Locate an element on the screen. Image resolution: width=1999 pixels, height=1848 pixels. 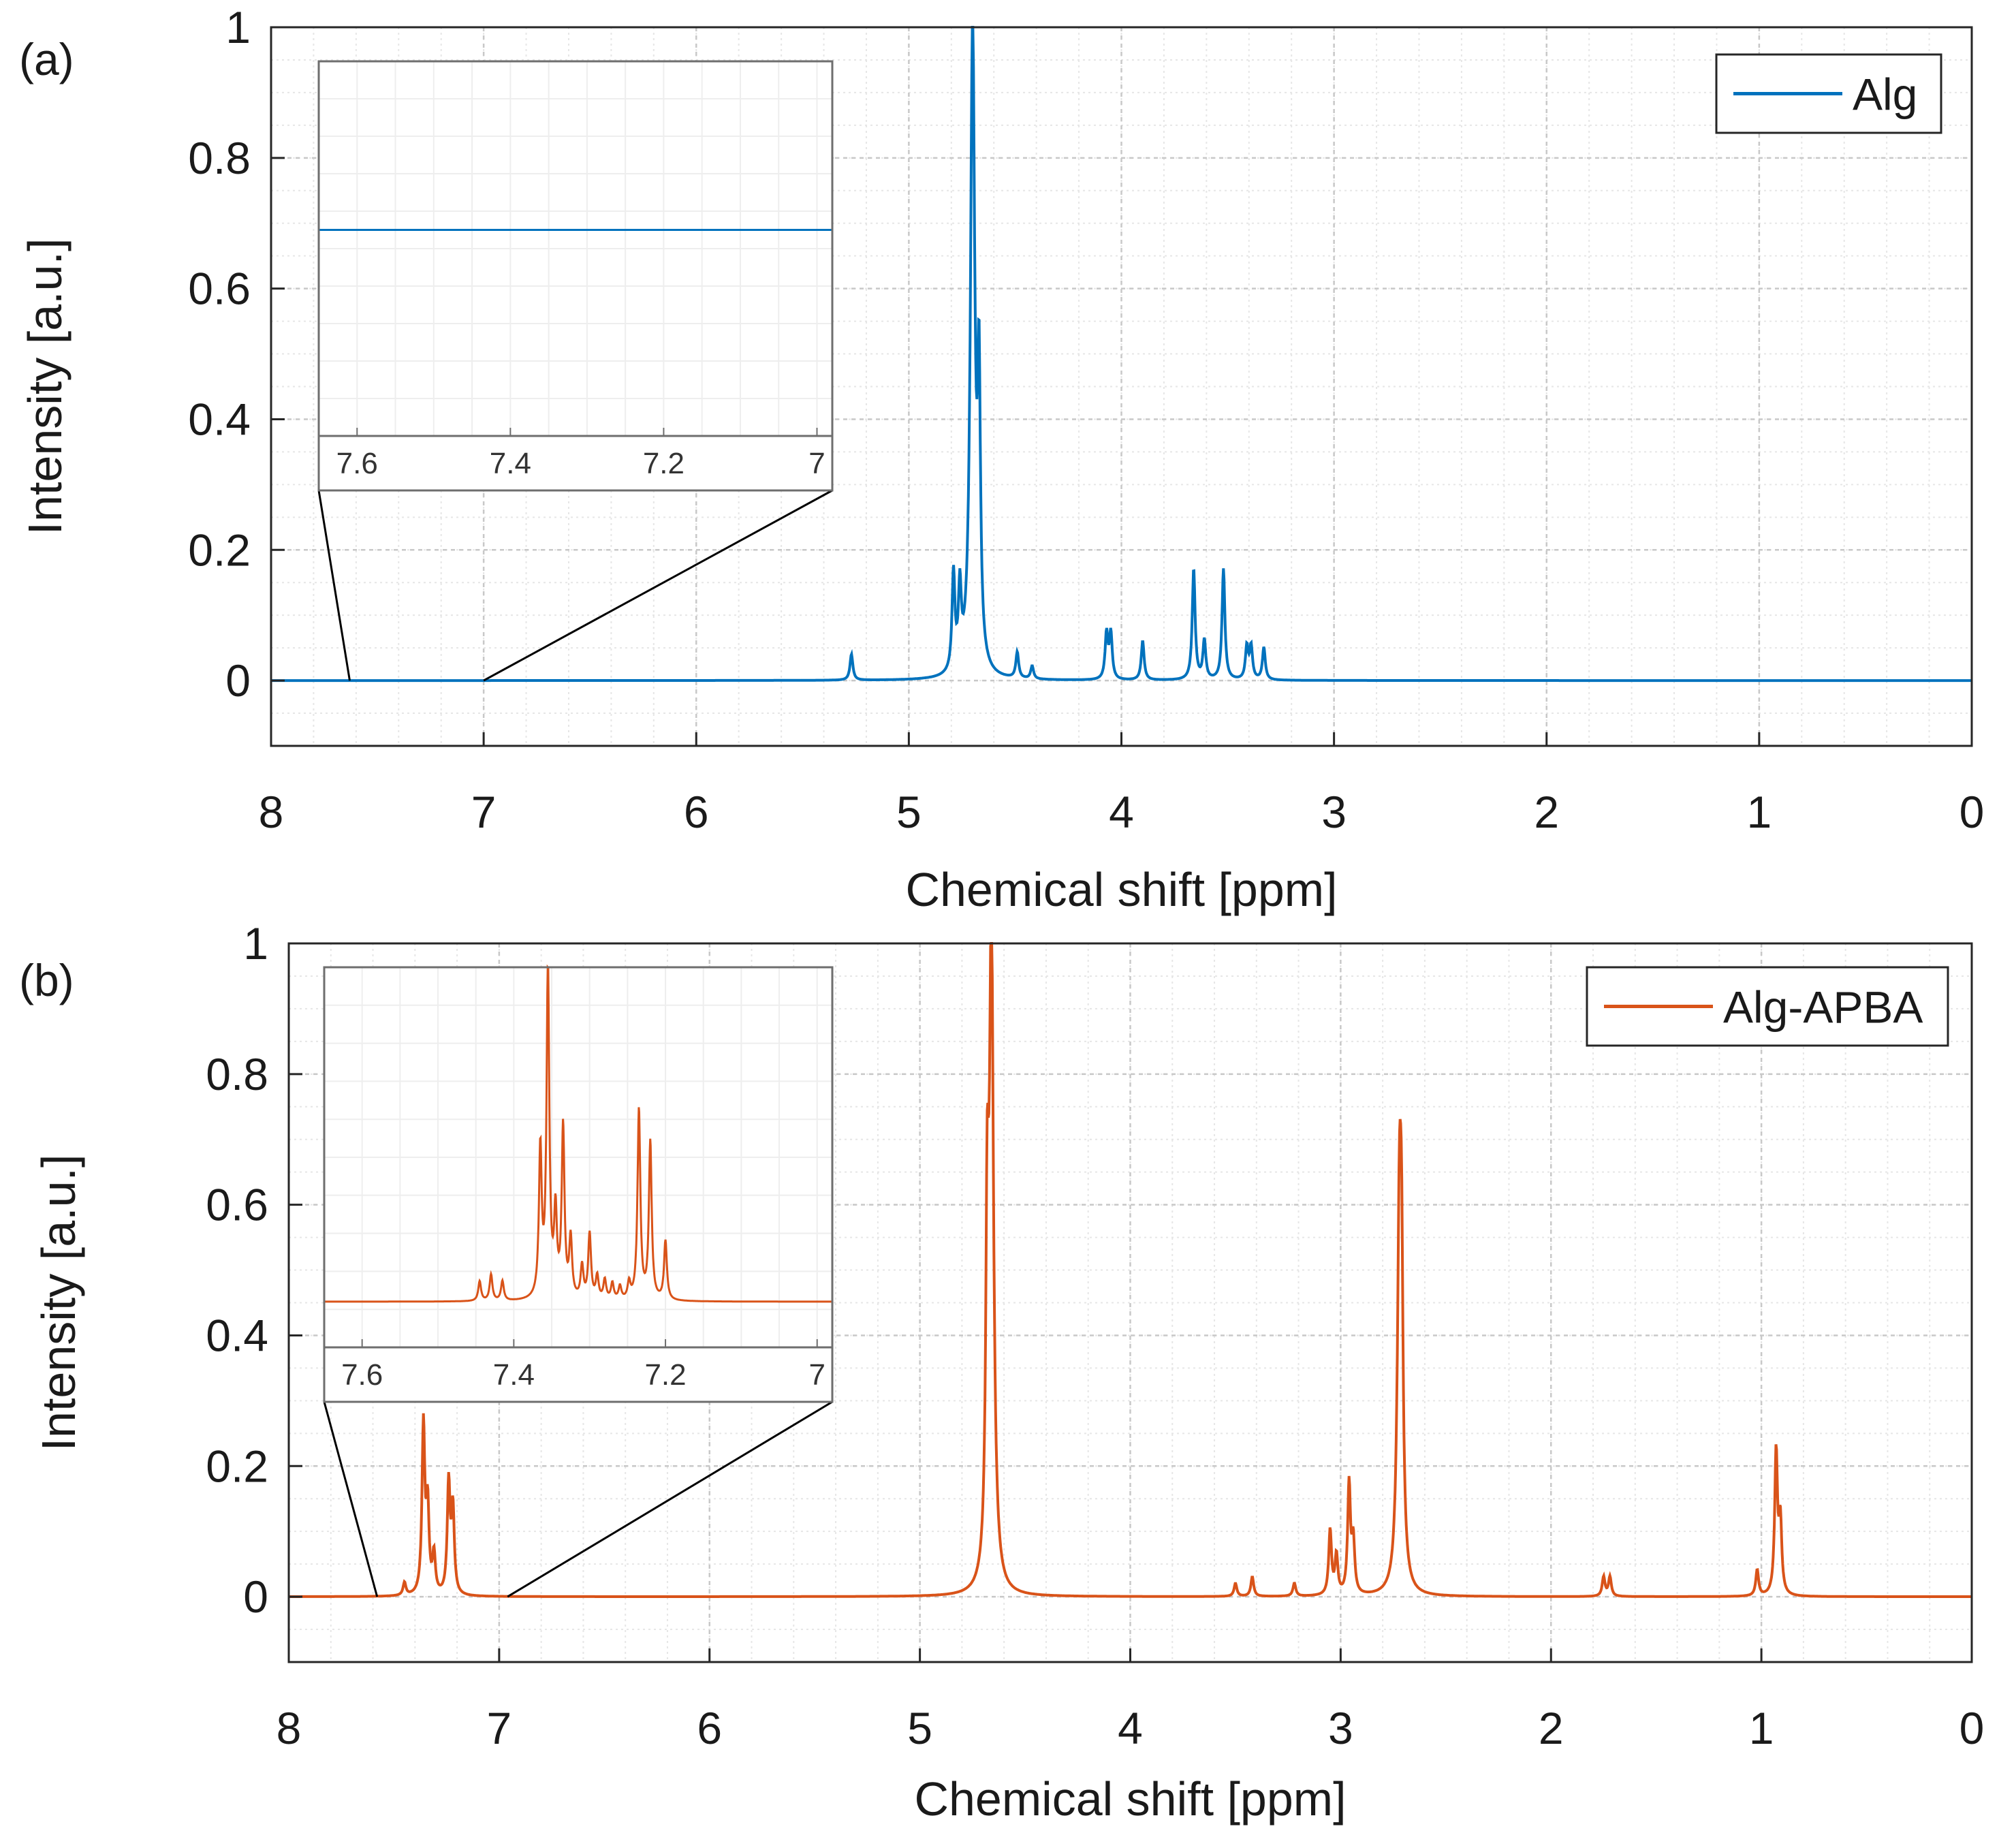
legend-label: Alg is located at coordinates (1885, 94).